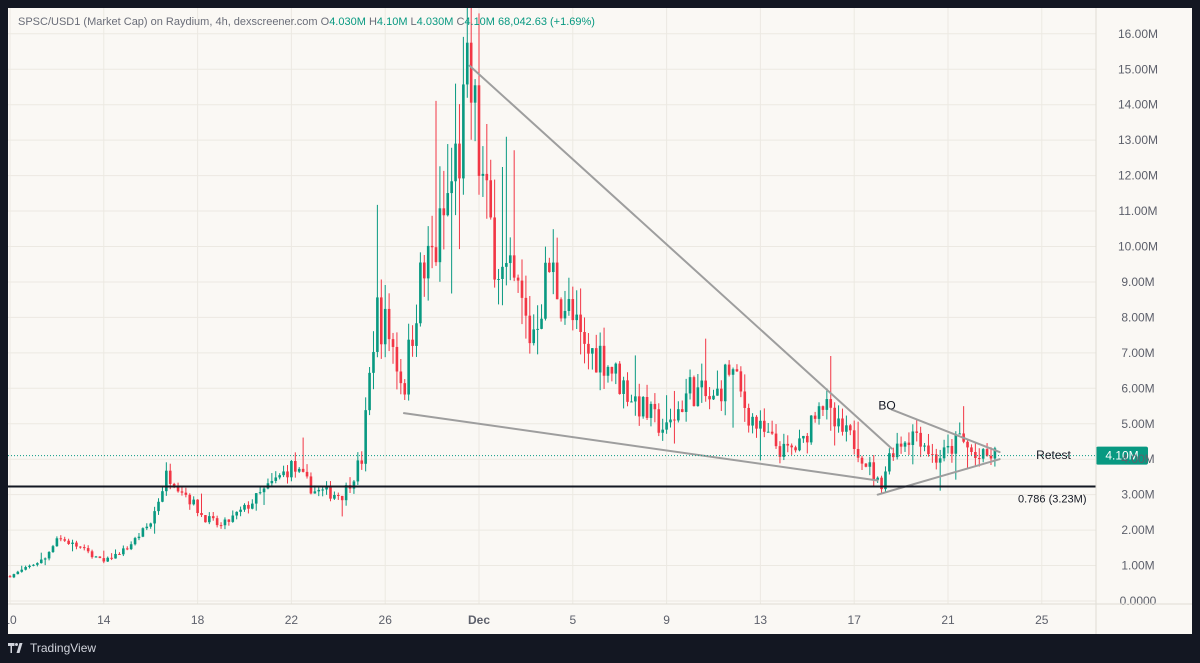  What do you see at coordinates (1137, 424) in the screenshot?
I see `y-tick-label: 5.00M` at bounding box center [1137, 424].